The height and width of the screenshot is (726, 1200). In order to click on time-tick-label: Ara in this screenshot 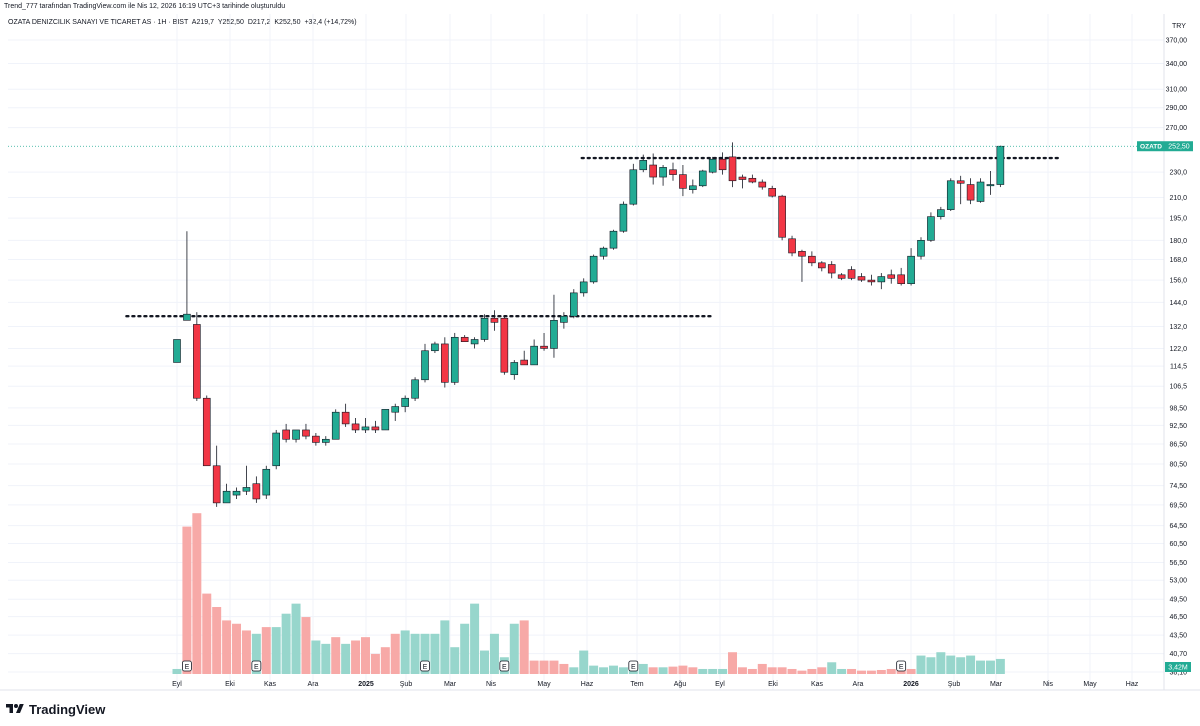, I will do `click(858, 684)`.